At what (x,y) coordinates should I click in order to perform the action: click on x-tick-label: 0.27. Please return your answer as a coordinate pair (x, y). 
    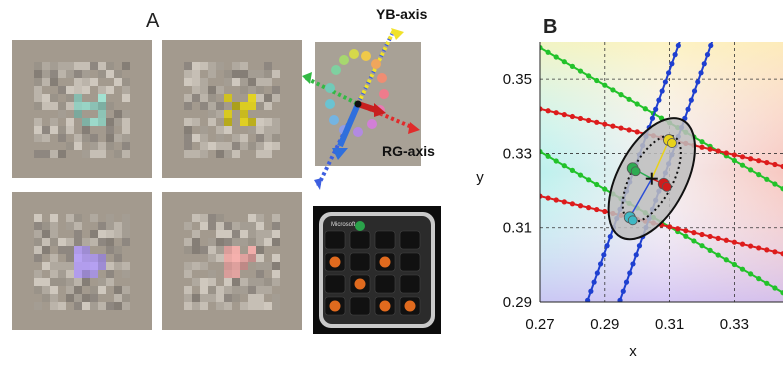
    Looking at the image, I should click on (539, 324).